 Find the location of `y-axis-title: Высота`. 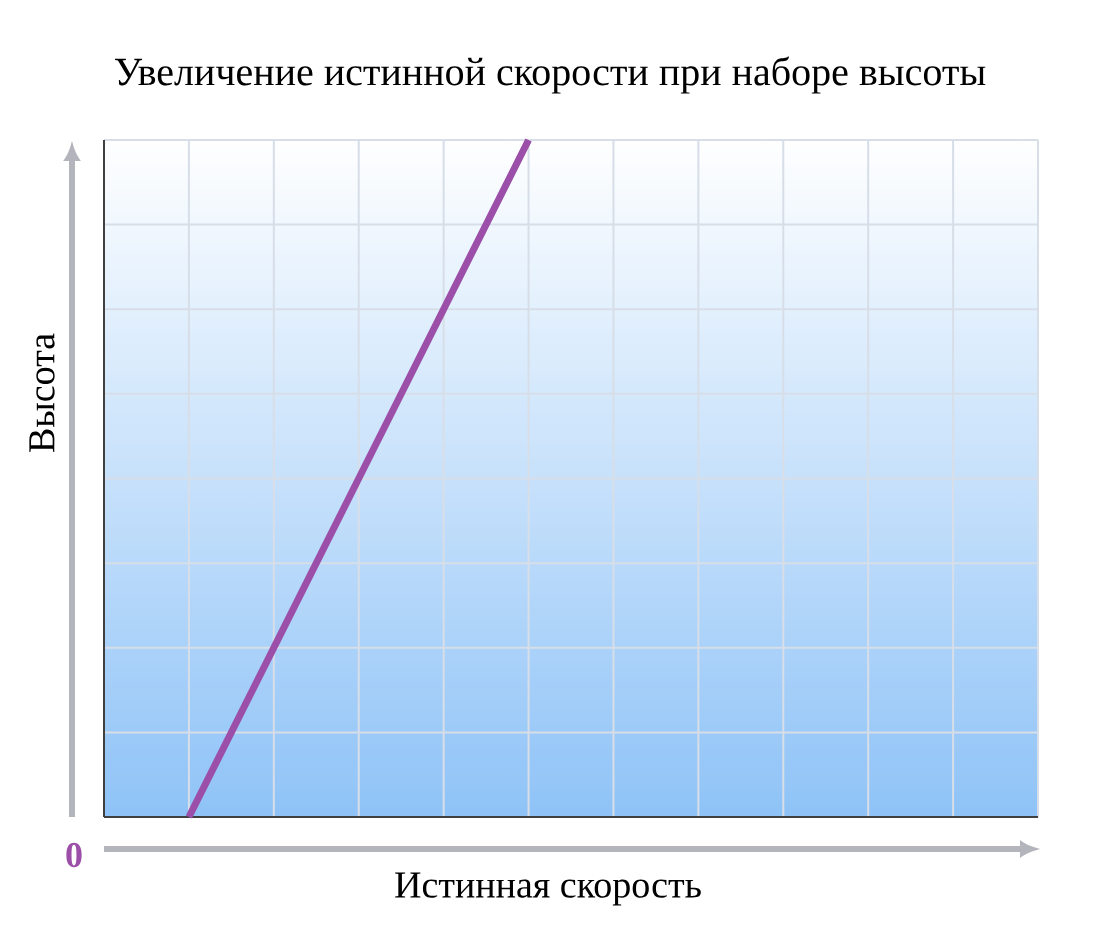

y-axis-title: Высота is located at coordinates (42, 392).